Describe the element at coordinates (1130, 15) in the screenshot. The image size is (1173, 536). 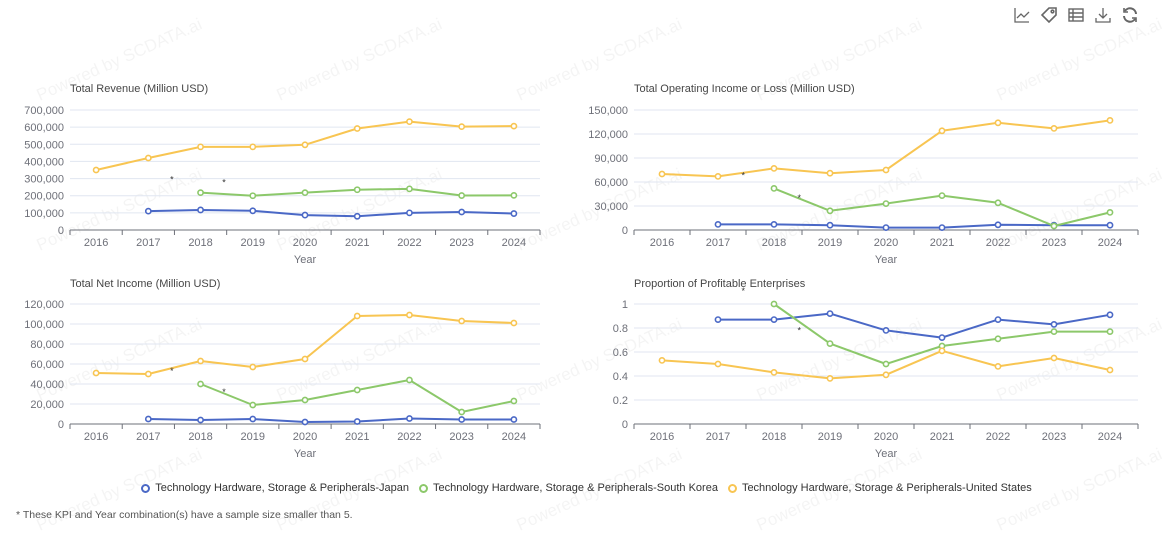
I see `refresh-icon` at that location.